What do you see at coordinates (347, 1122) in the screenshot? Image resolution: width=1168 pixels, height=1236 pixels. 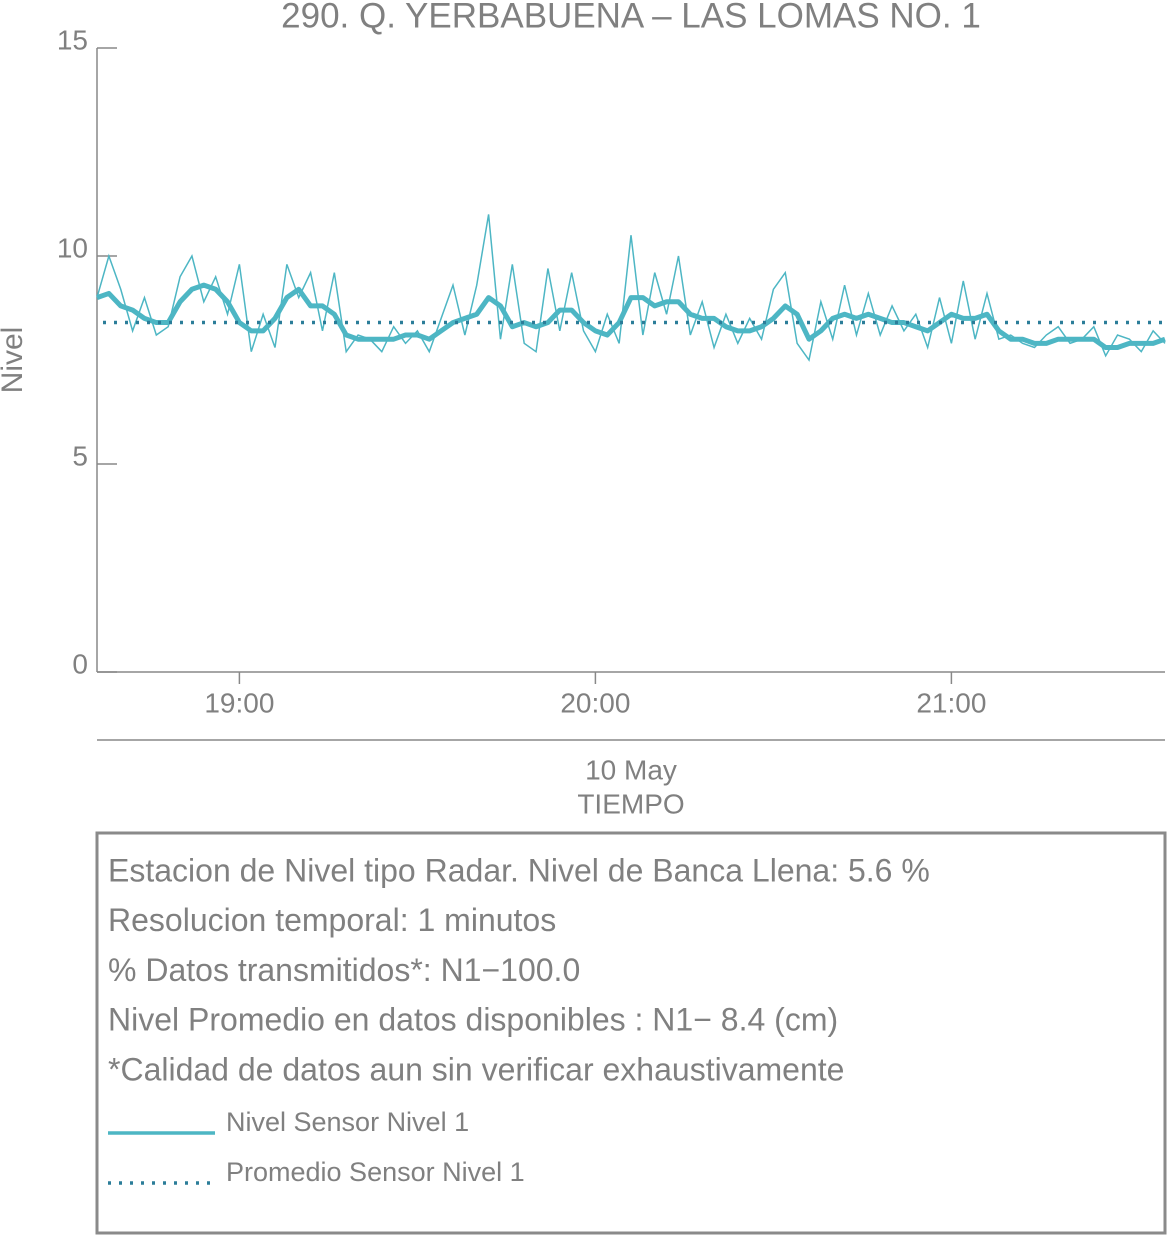 I see `legend-label: Nivel Sensor Nivel 1` at bounding box center [347, 1122].